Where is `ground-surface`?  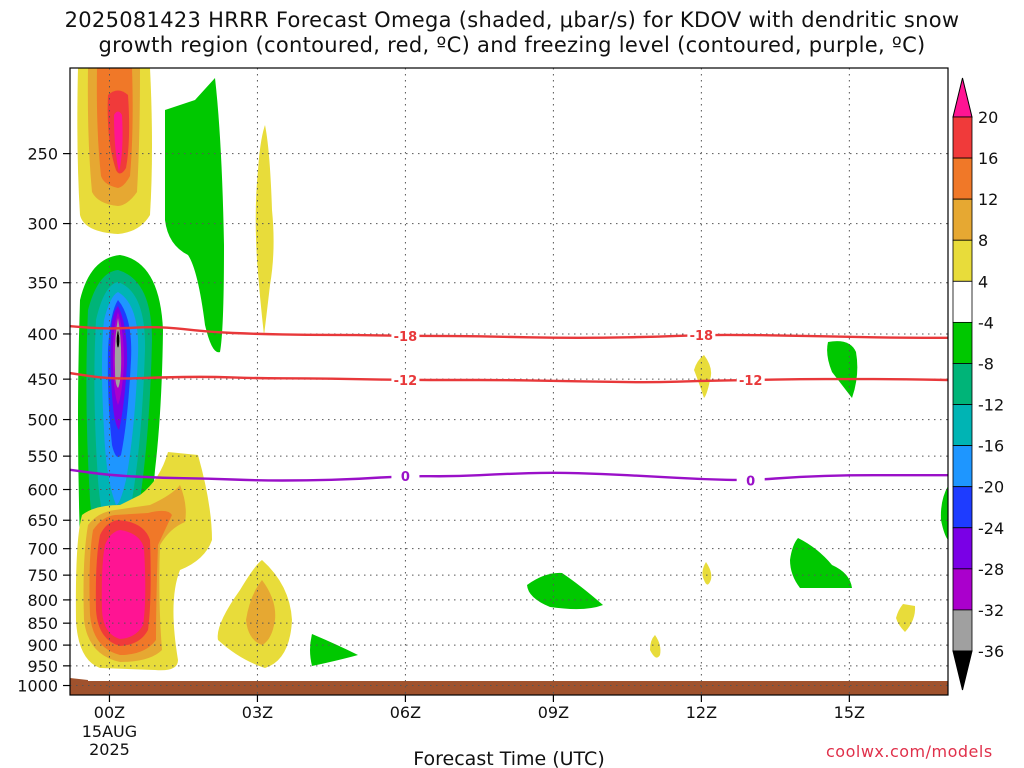 ground-surface is located at coordinates (509, 688).